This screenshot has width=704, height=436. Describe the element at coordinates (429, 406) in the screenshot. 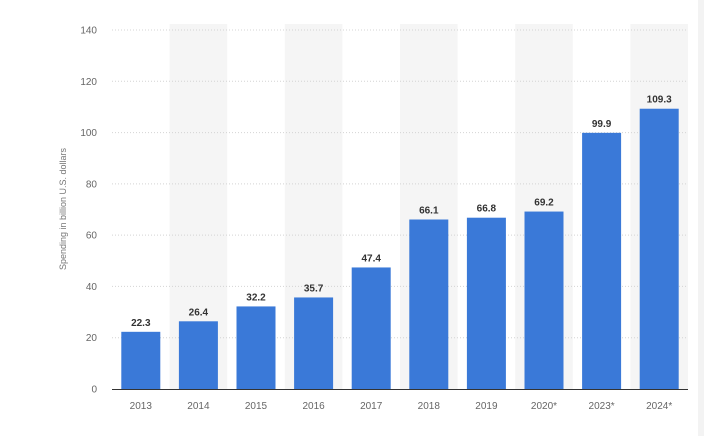

I see `x-tick-label: 2018` at that location.